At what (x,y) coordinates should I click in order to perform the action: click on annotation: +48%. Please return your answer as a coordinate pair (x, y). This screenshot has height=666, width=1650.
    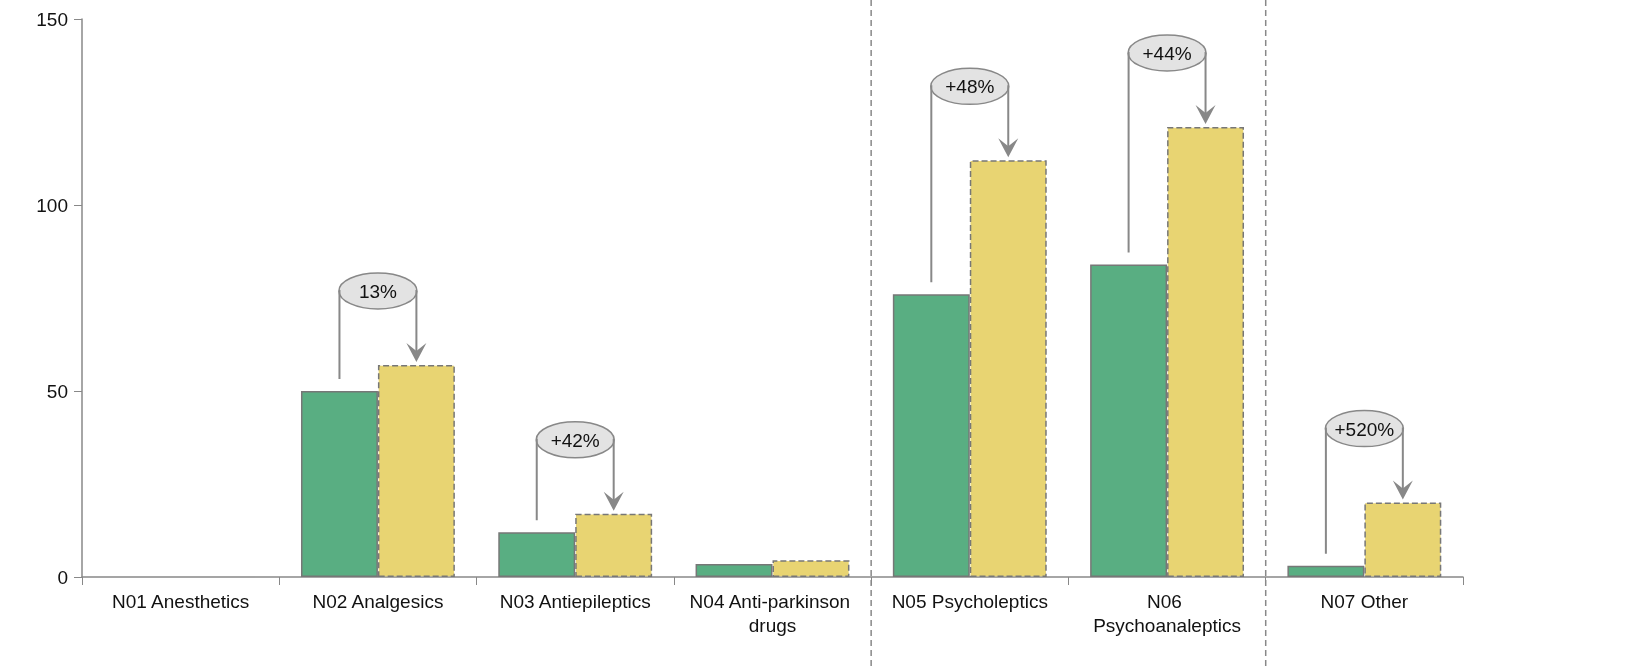
    Looking at the image, I should click on (970, 87).